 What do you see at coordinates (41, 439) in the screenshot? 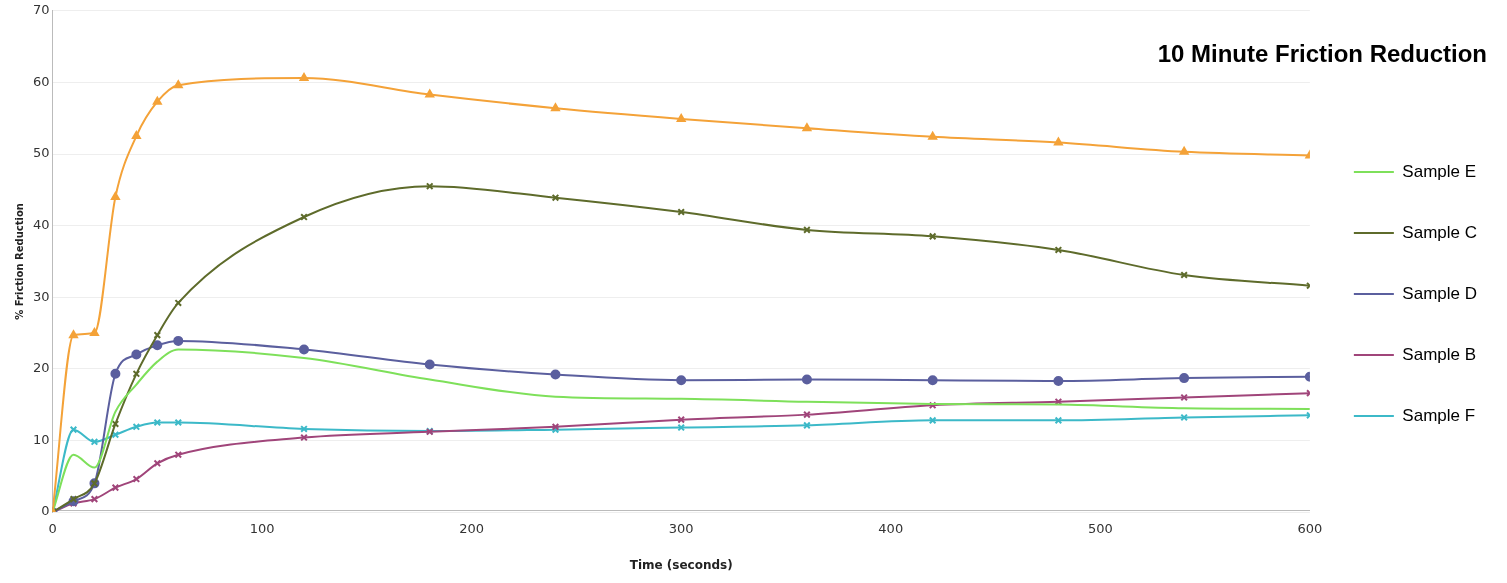
I see `y-tick-label: 10` at bounding box center [41, 439].